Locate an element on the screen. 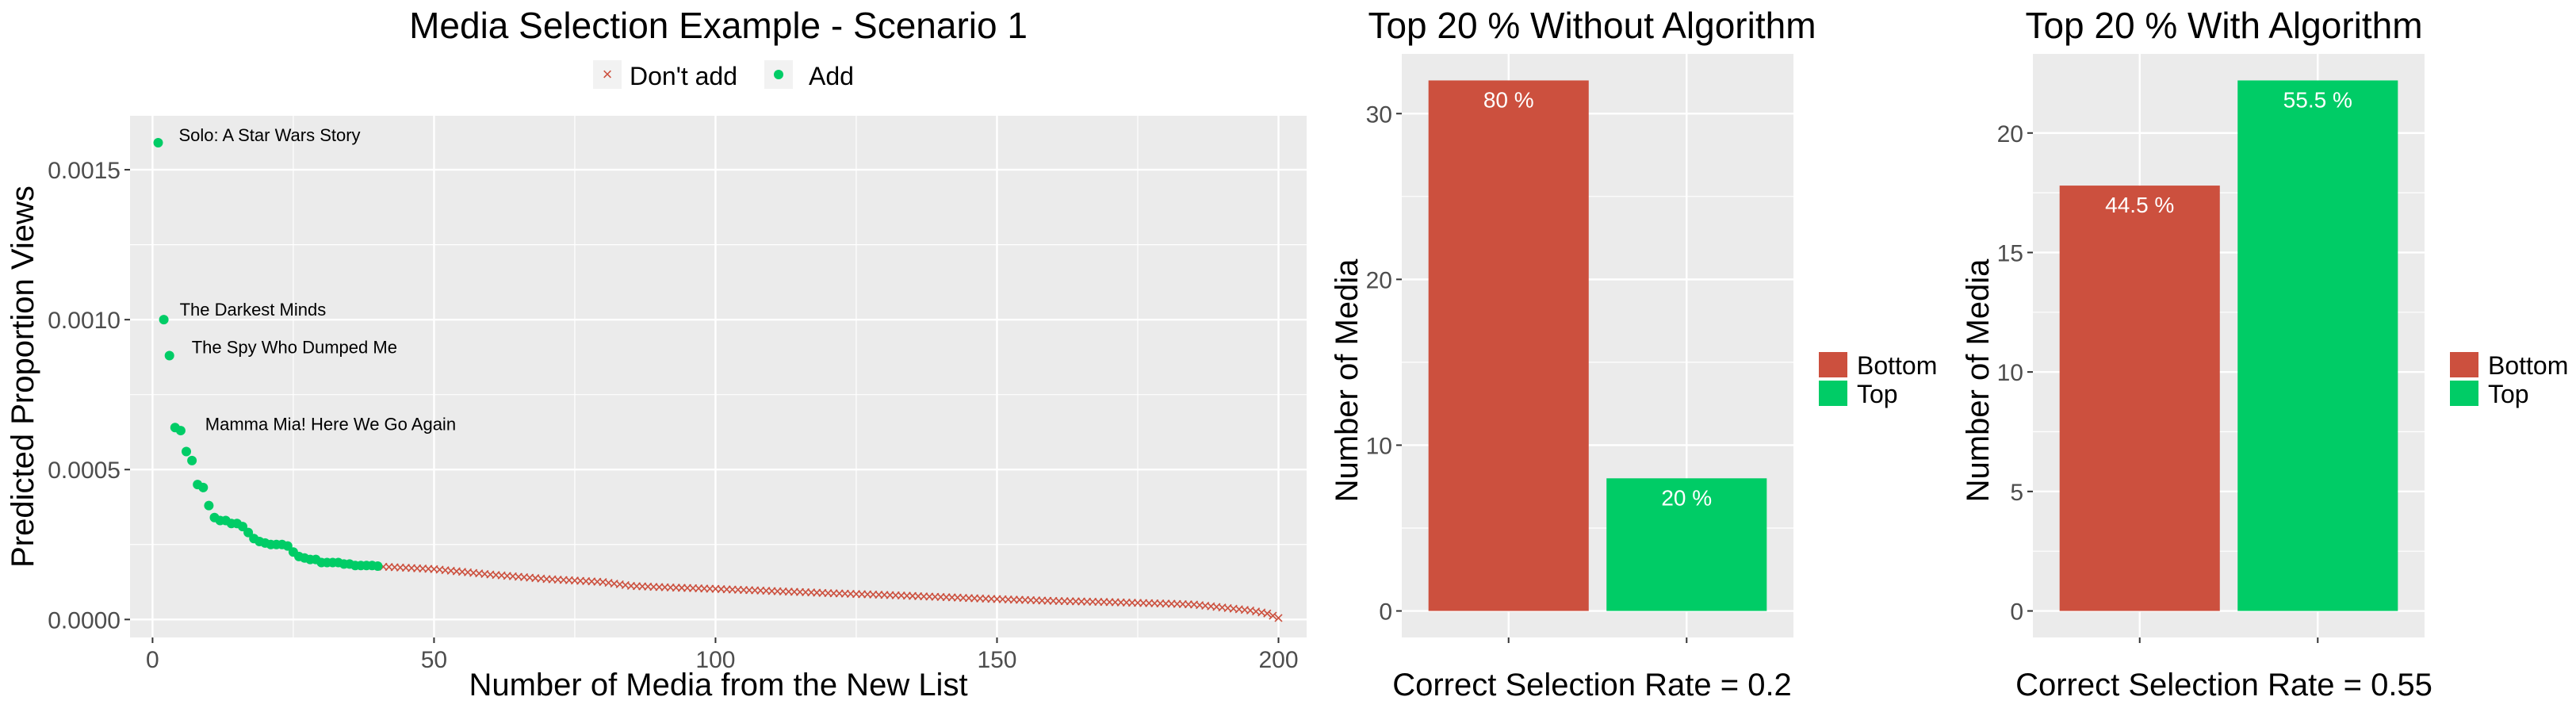  bar2-bars: 44.5 % 55.5 % is located at coordinates (2228, 346).